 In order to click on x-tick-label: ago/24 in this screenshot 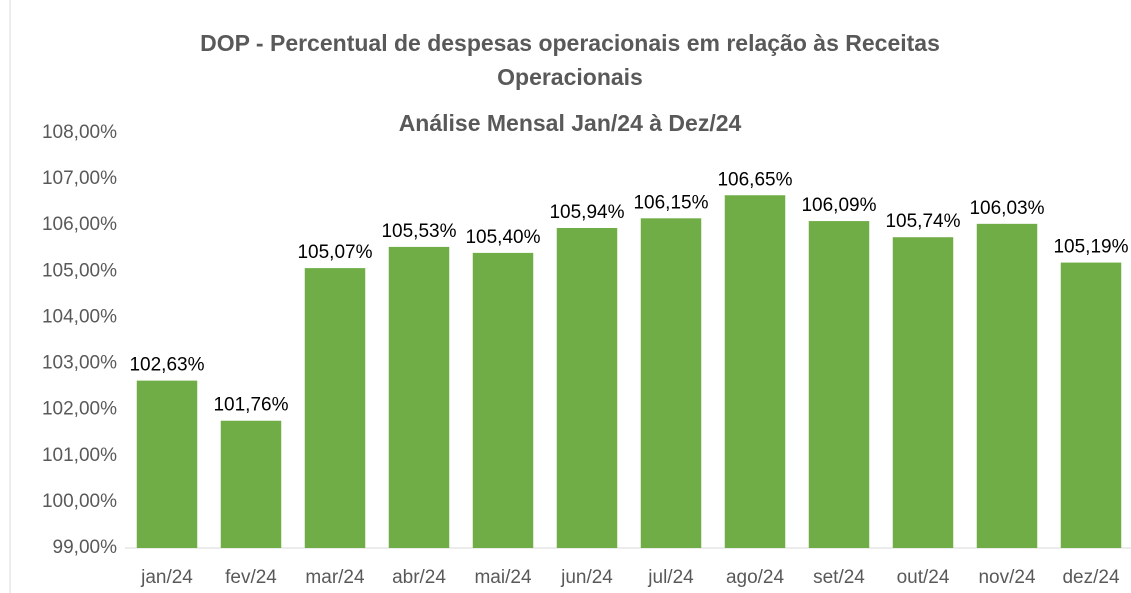, I will do `click(755, 577)`.